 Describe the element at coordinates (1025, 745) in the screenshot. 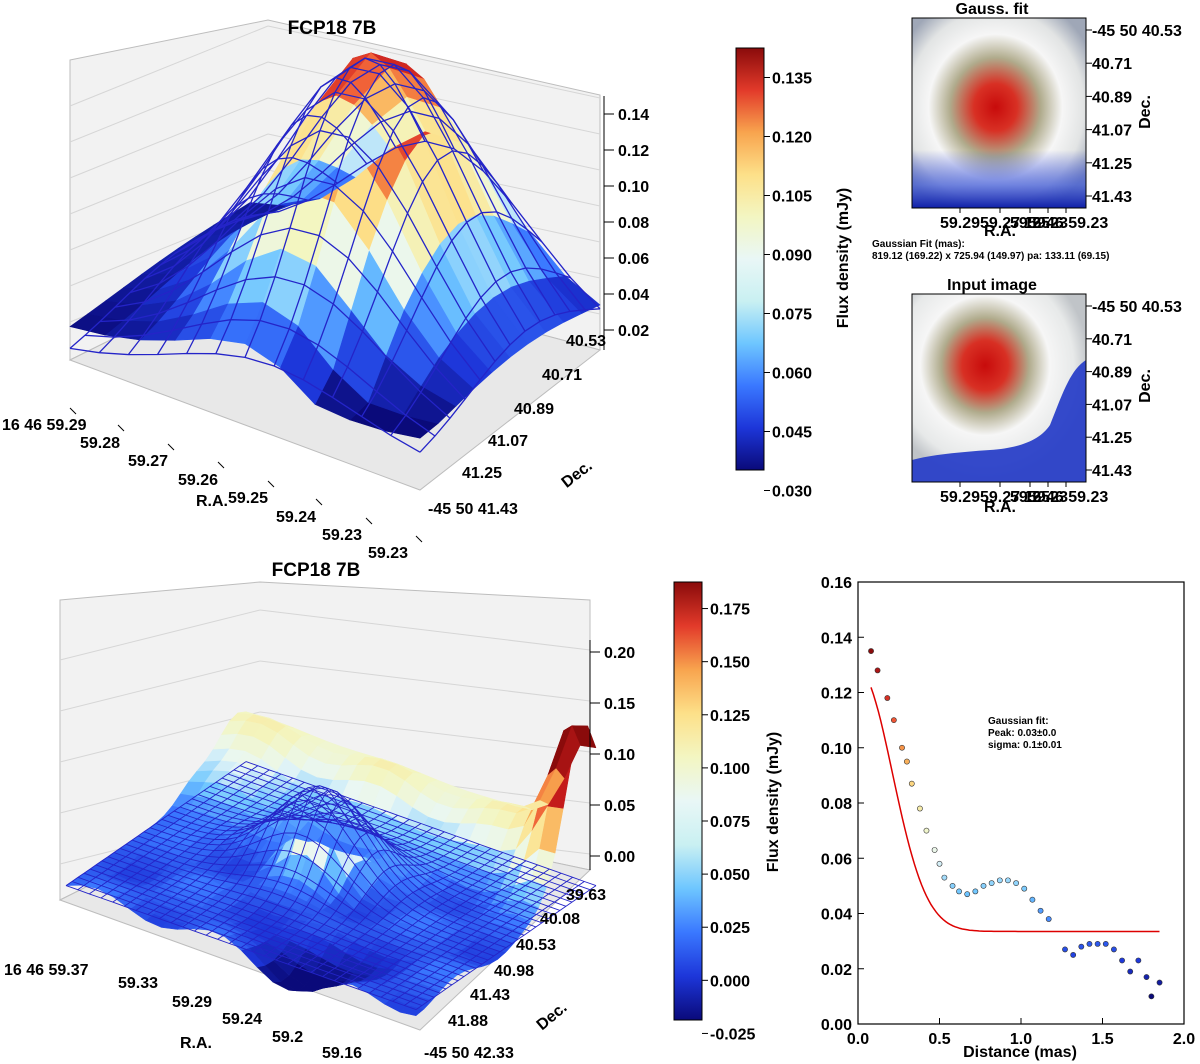

I see `scatter-annotation-line-3: sigma: 0.1±0.01` at that location.